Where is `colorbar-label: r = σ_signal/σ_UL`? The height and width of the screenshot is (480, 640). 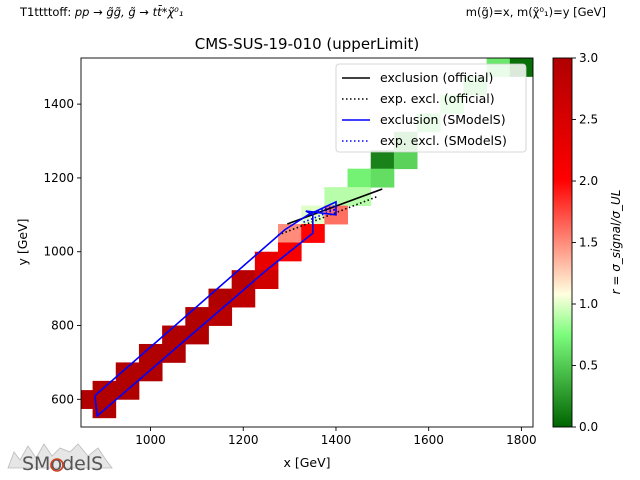 colorbar-label: r = σ_signal/σ_UL is located at coordinates (616, 242).